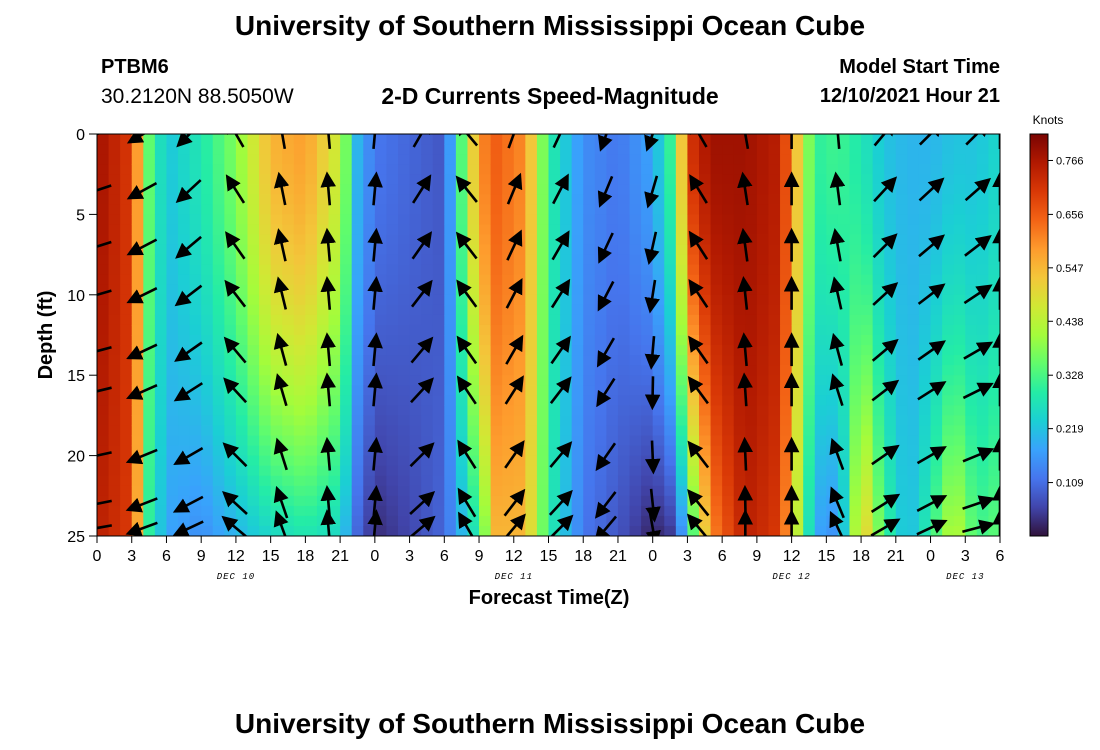 Image resolution: width=1100 pixels, height=750 pixels. I want to click on x-tick-label: 3, so click(131, 556).